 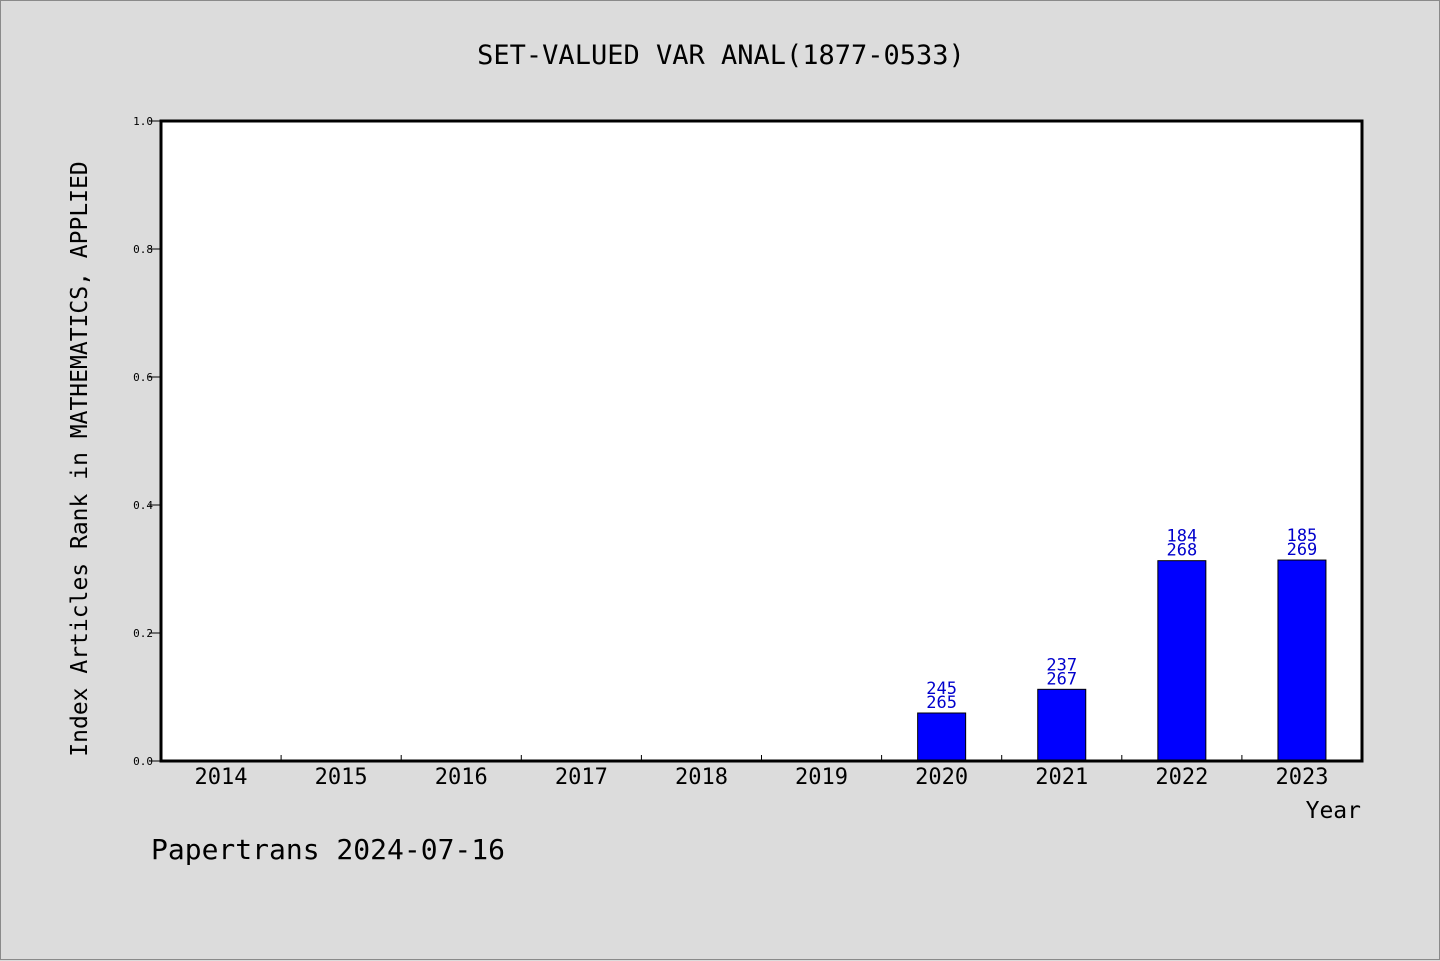 What do you see at coordinates (581, 777) in the screenshot?
I see `x-tick-label: 2017` at bounding box center [581, 777].